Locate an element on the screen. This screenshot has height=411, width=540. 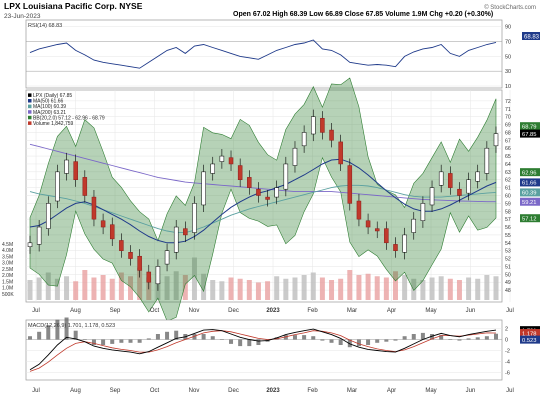
rsi-value-flag is located at coordinates (531, 36).